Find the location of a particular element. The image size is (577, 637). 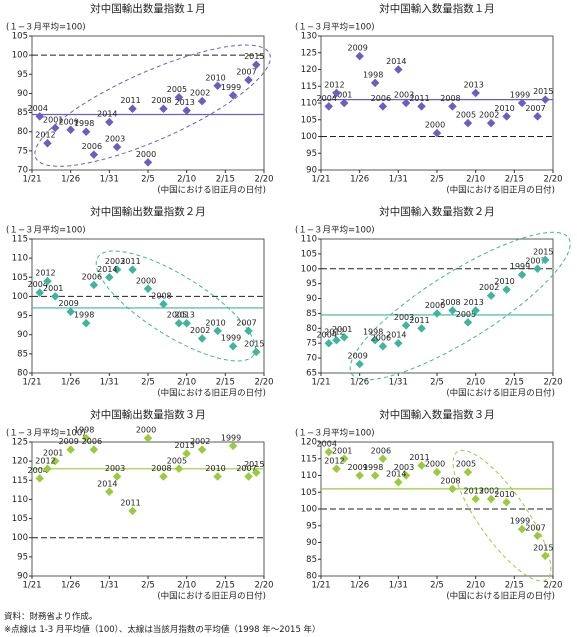

point-label: 2003 is located at coordinates (115, 468).